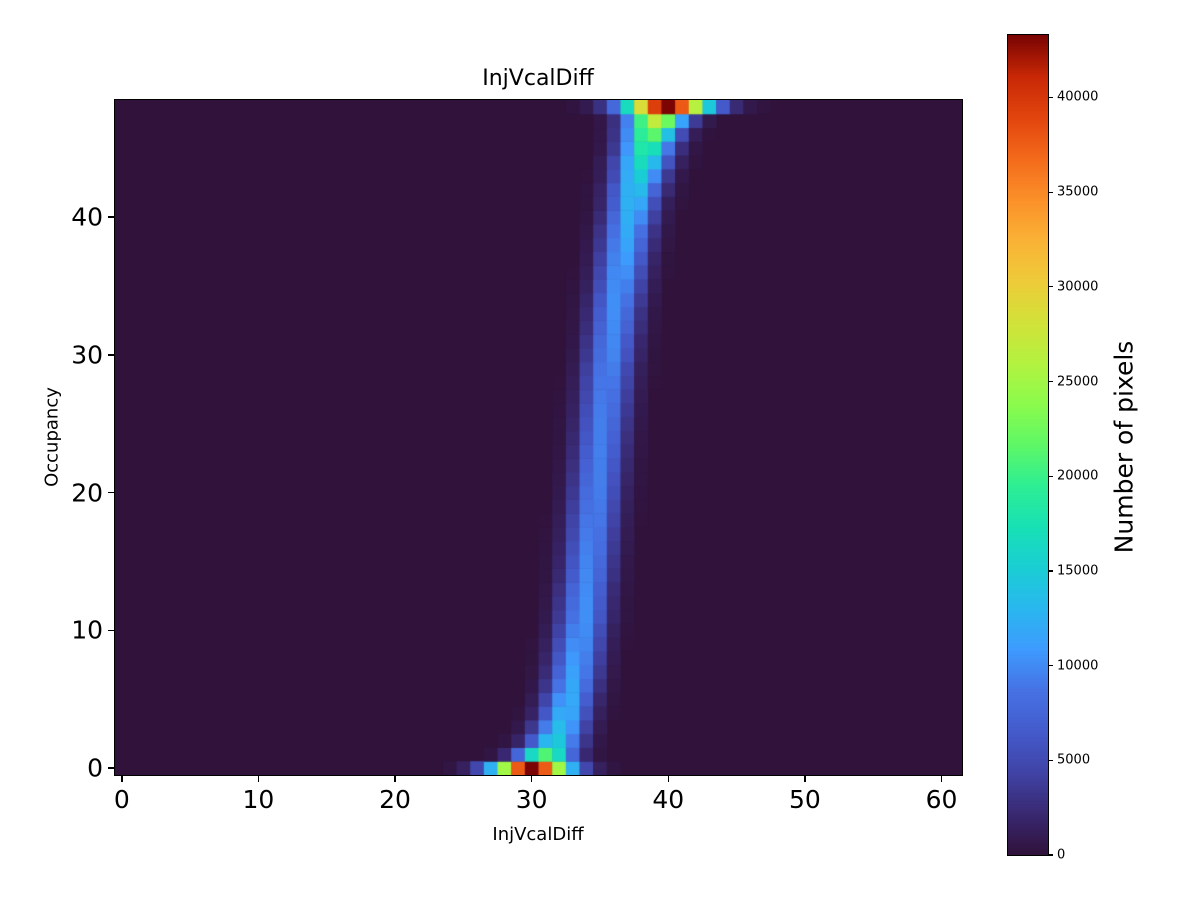 The image size is (1200, 900). What do you see at coordinates (1078, 287) in the screenshot?
I see `colorbar-tick-label: 30000` at bounding box center [1078, 287].